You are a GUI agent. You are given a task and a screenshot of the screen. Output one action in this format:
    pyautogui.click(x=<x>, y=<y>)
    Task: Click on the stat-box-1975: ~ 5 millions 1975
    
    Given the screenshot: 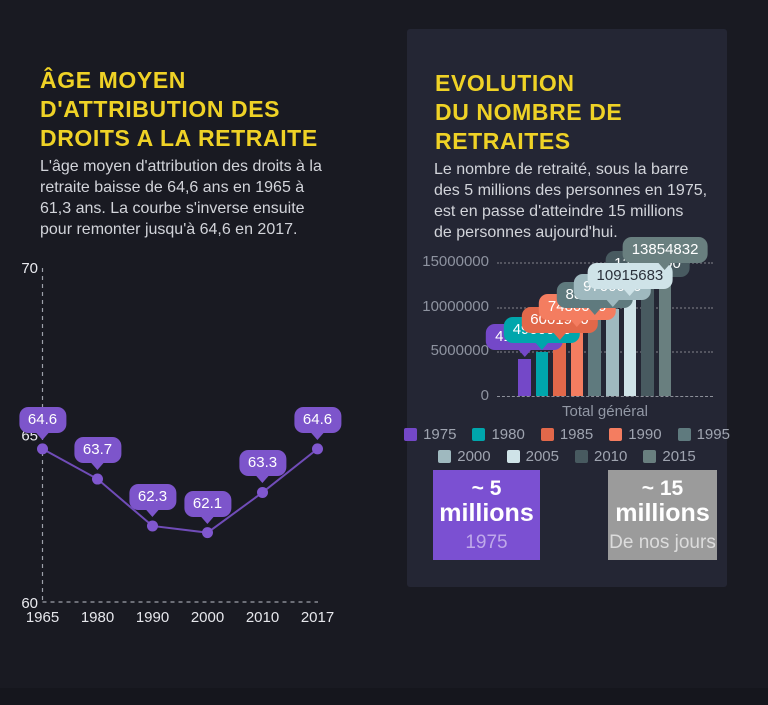 What is the action you would take?
    pyautogui.click(x=486, y=515)
    